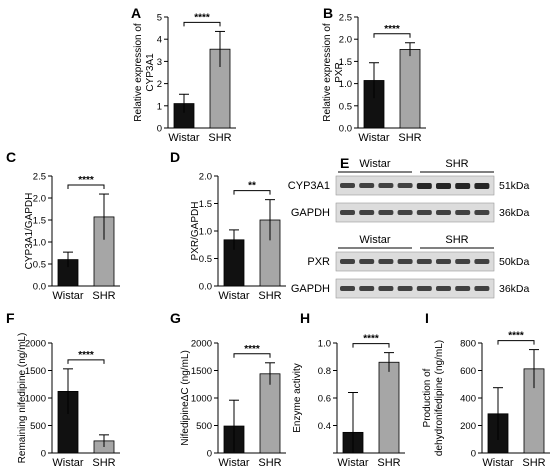 The image size is (550, 466). I want to click on significance-marker: **, so click(252, 186).